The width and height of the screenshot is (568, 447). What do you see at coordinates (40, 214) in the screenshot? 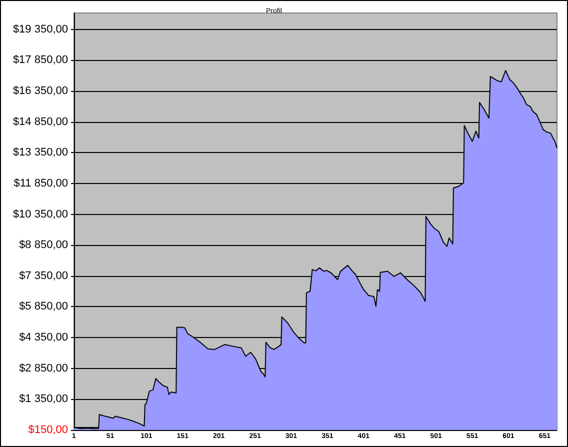
I see `y-tick-label: $10 350,00` at bounding box center [40, 214].